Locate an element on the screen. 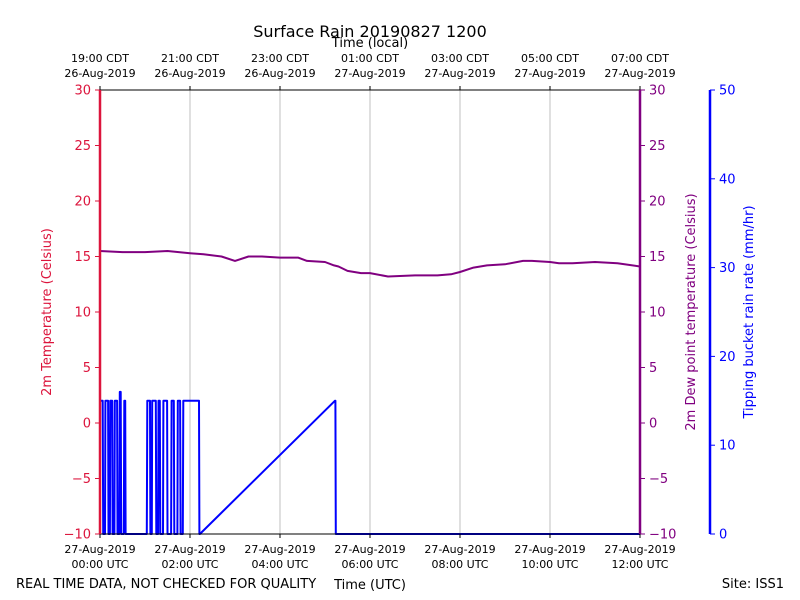  temperature-tick-label: 15 is located at coordinates (82, 257).